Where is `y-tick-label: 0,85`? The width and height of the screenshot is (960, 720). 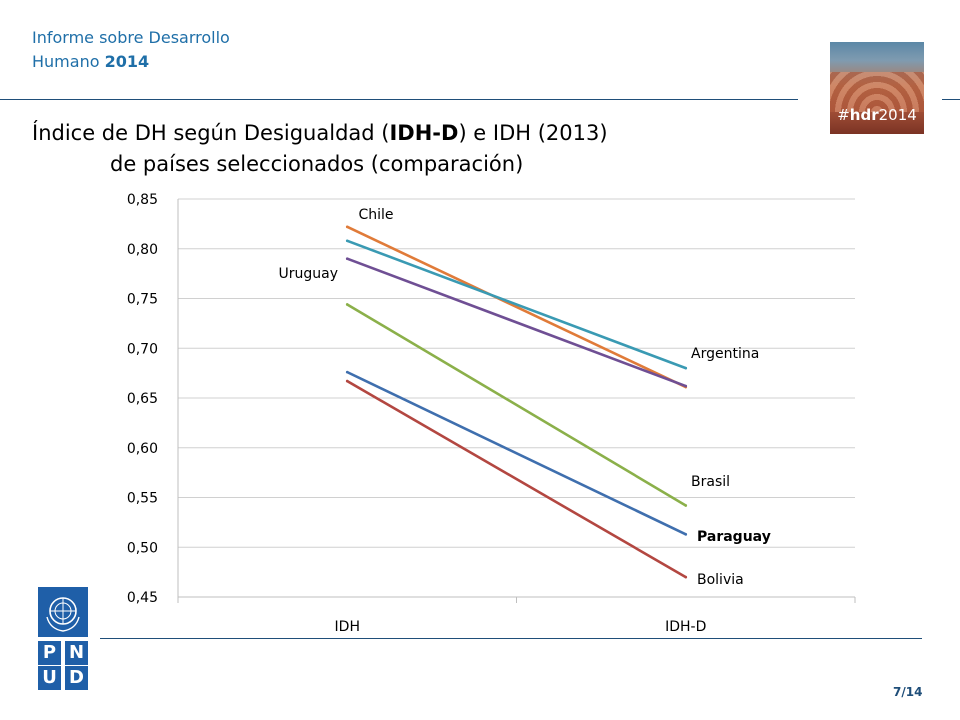
y-tick-label: 0,85 is located at coordinates (142, 200).